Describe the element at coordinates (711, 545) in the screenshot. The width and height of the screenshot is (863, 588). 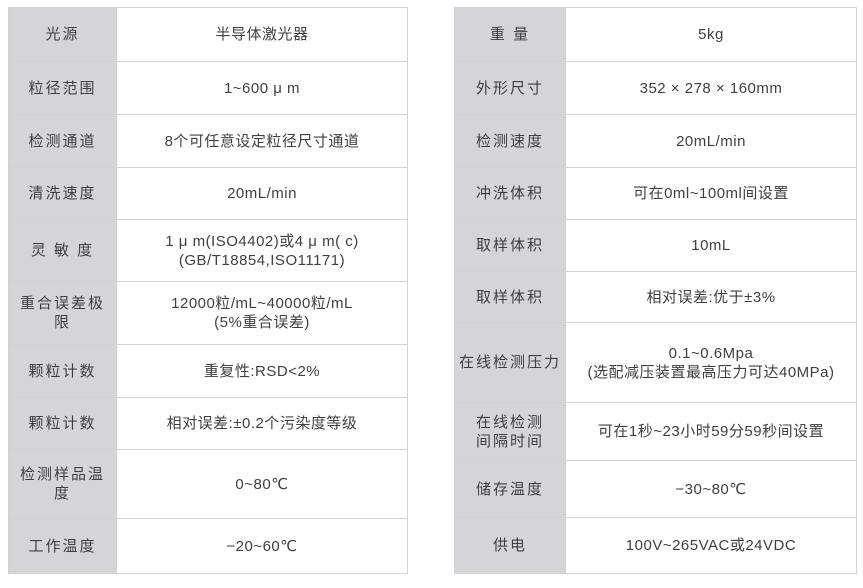
I see `spec-value: 100V~265VAC或24VDC` at that location.